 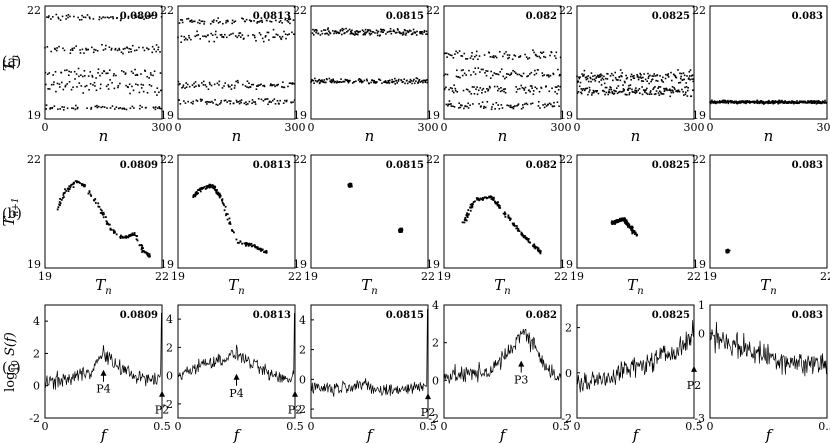 What do you see at coordinates (807, 16) in the screenshot?
I see `panel-param-label: 0.083` at bounding box center [807, 16].